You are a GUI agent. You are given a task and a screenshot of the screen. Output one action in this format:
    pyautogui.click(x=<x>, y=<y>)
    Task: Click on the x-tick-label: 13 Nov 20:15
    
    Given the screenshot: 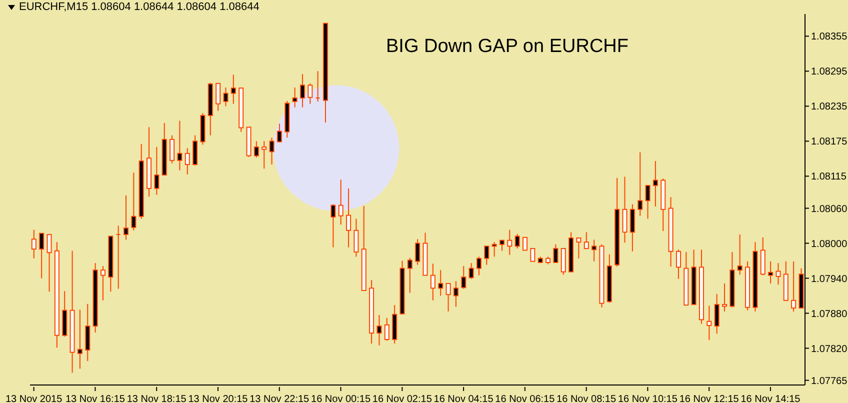 What is the action you would take?
    pyautogui.click(x=218, y=398)
    